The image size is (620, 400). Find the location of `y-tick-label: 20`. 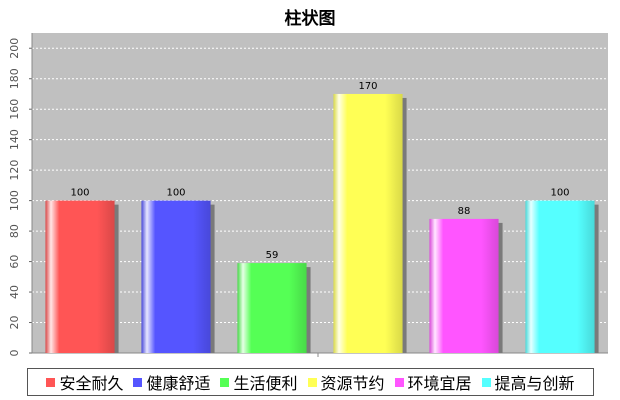

y-tick-label: 20 is located at coordinates (14, 323).